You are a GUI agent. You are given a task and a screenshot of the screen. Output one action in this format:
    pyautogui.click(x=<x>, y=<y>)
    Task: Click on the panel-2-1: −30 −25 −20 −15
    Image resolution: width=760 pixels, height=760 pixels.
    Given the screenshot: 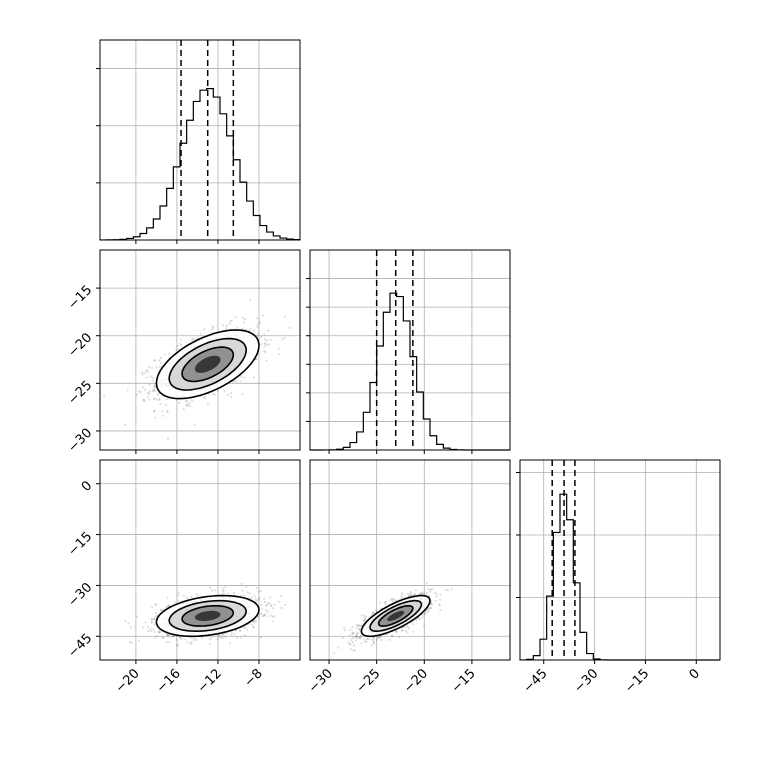 What is the action you would take?
    pyautogui.click(x=408, y=577)
    